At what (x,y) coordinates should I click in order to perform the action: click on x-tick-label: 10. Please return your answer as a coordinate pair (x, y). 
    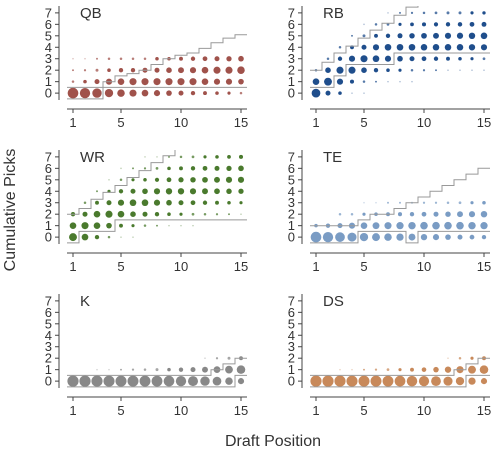
    Looking at the image, I should click on (424, 122).